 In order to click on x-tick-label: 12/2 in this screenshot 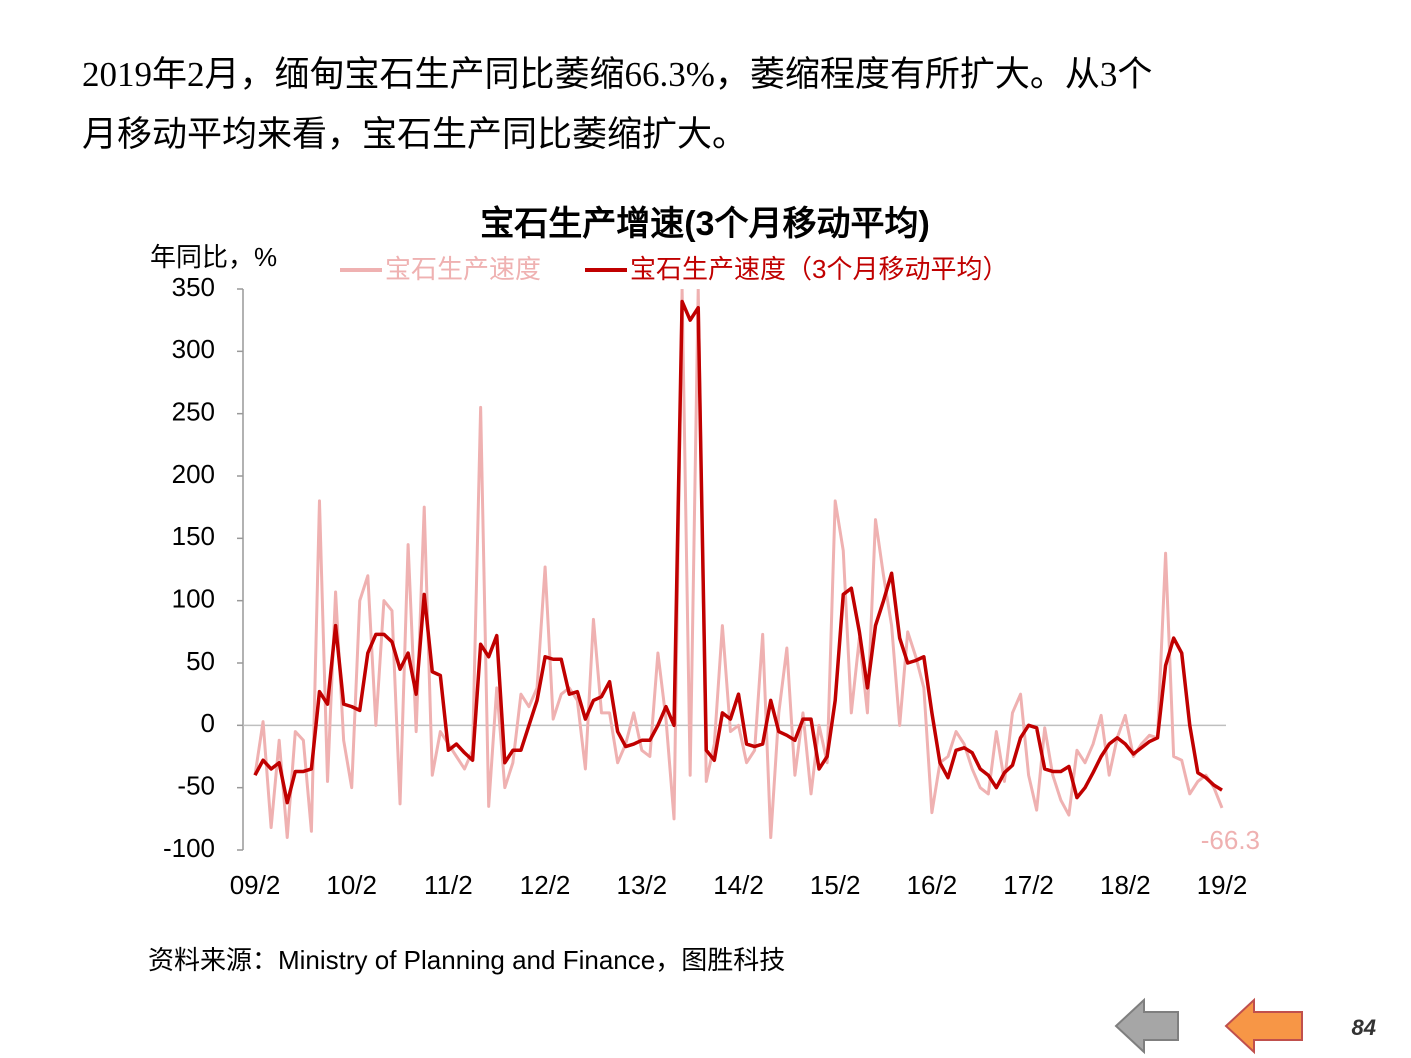, I will do `click(545, 885)`.